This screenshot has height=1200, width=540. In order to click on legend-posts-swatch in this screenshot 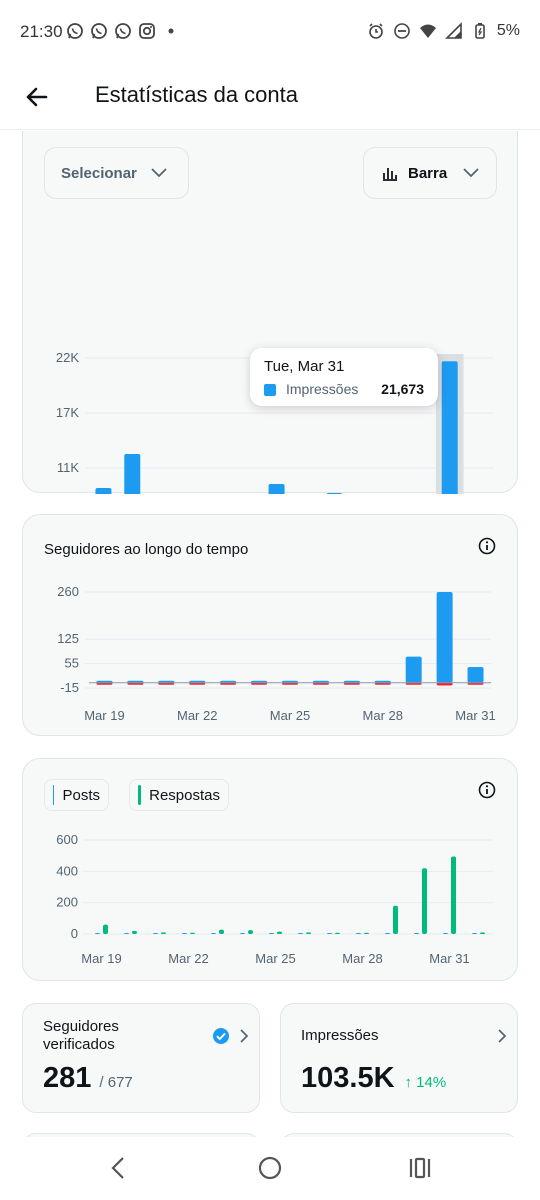, I will do `click(54, 795)`.